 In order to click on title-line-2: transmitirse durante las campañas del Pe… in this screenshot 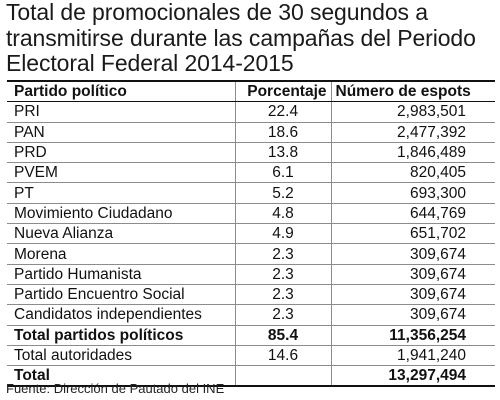, I will do `click(241, 37)`.